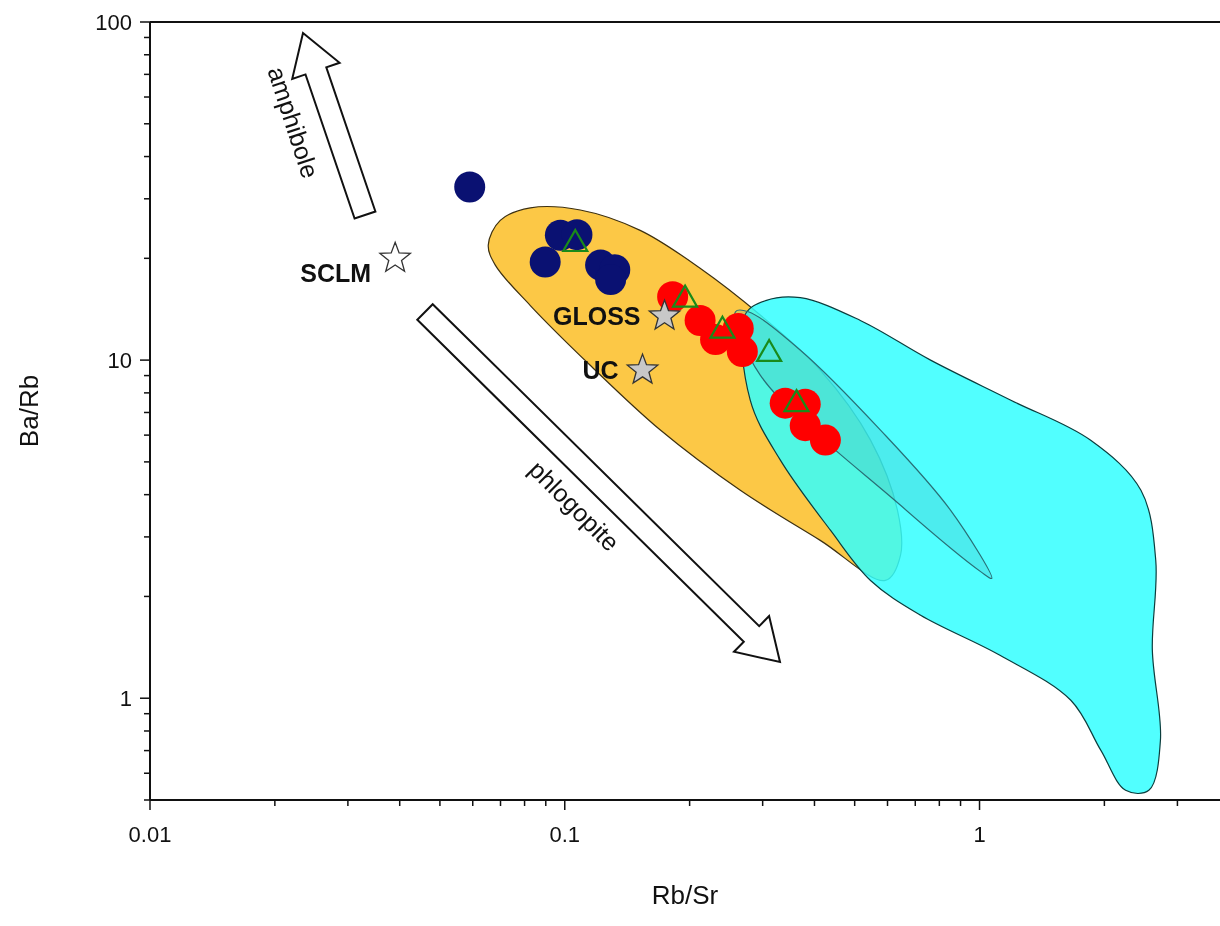  What do you see at coordinates (113, 22) in the screenshot?
I see `y-tick-label: 100` at bounding box center [113, 22].